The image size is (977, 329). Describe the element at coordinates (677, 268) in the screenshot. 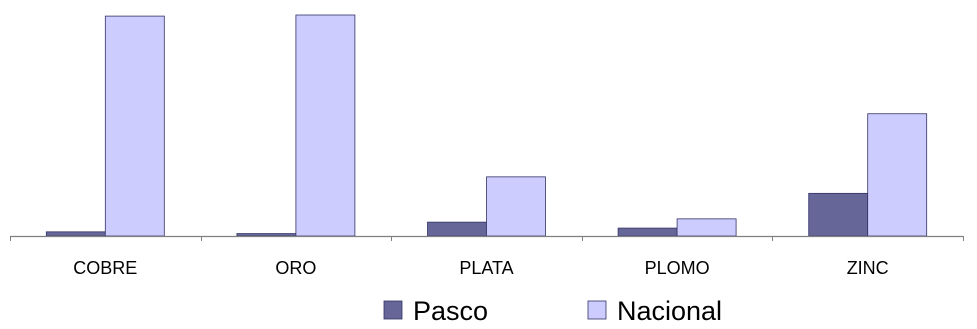

I see `x-tick-label-plomo: PLOMO` at that location.